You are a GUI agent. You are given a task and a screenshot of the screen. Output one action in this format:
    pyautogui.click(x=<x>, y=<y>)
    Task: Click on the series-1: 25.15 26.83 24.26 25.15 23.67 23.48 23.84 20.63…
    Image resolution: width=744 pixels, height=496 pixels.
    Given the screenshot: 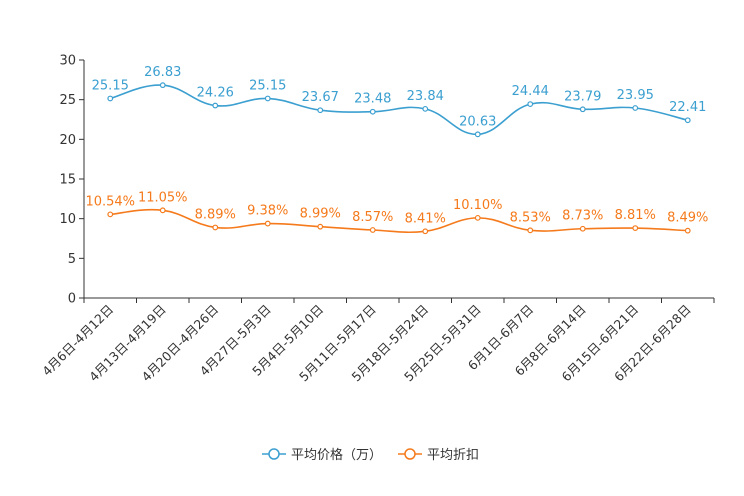 What is the action you would take?
    pyautogui.click(x=399, y=101)
    